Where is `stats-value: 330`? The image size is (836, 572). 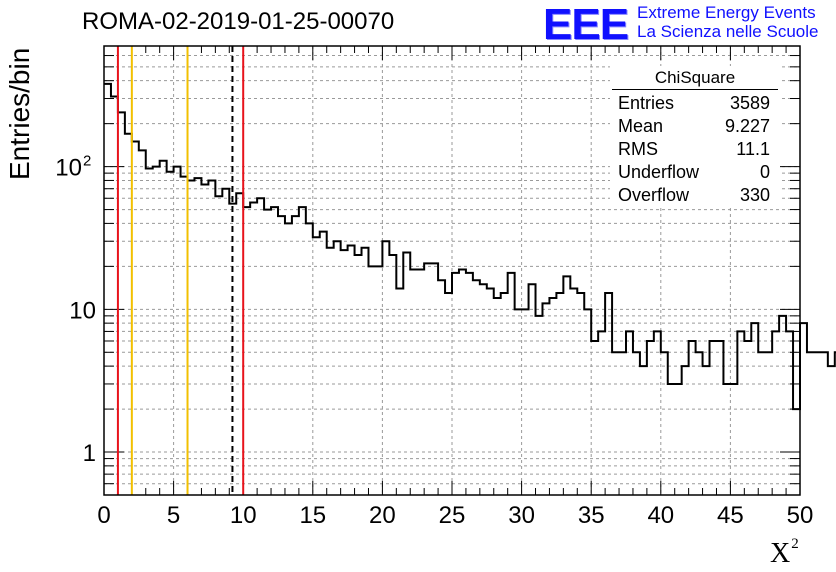
stats-value: 330 is located at coordinates (754, 195).